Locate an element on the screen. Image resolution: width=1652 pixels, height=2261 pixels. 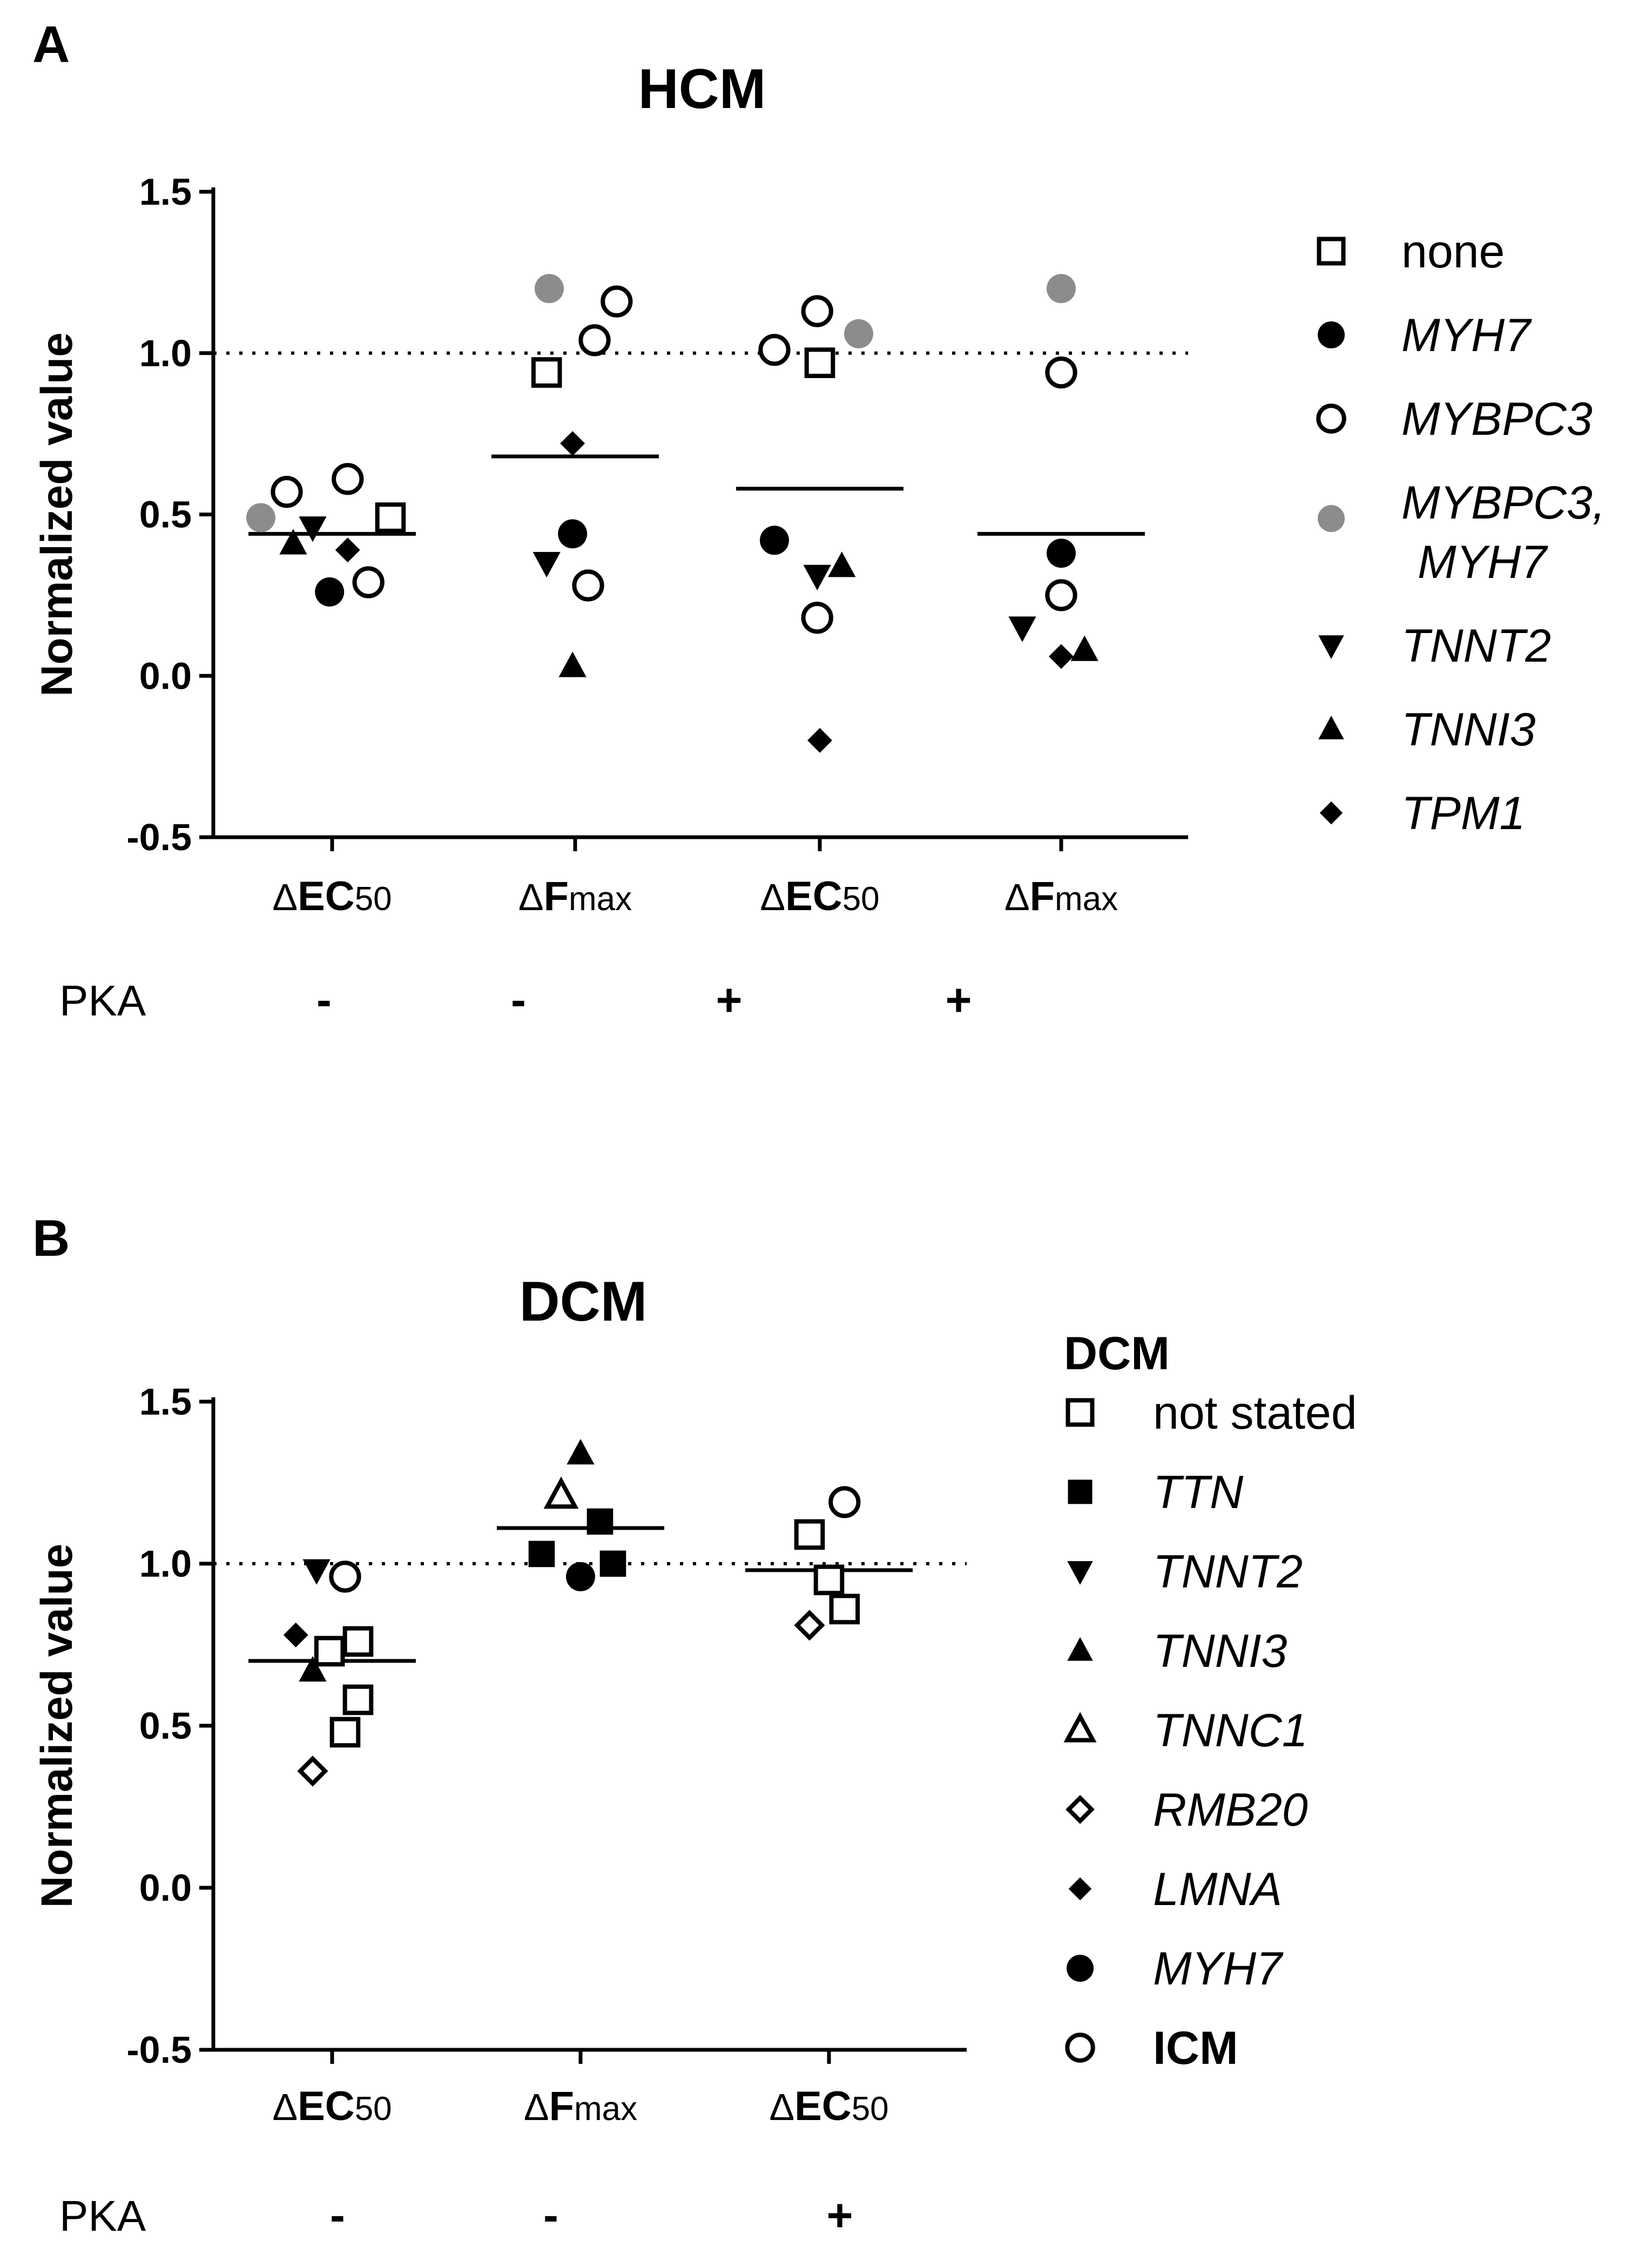
legend-item: none is located at coordinates (1411, 252).